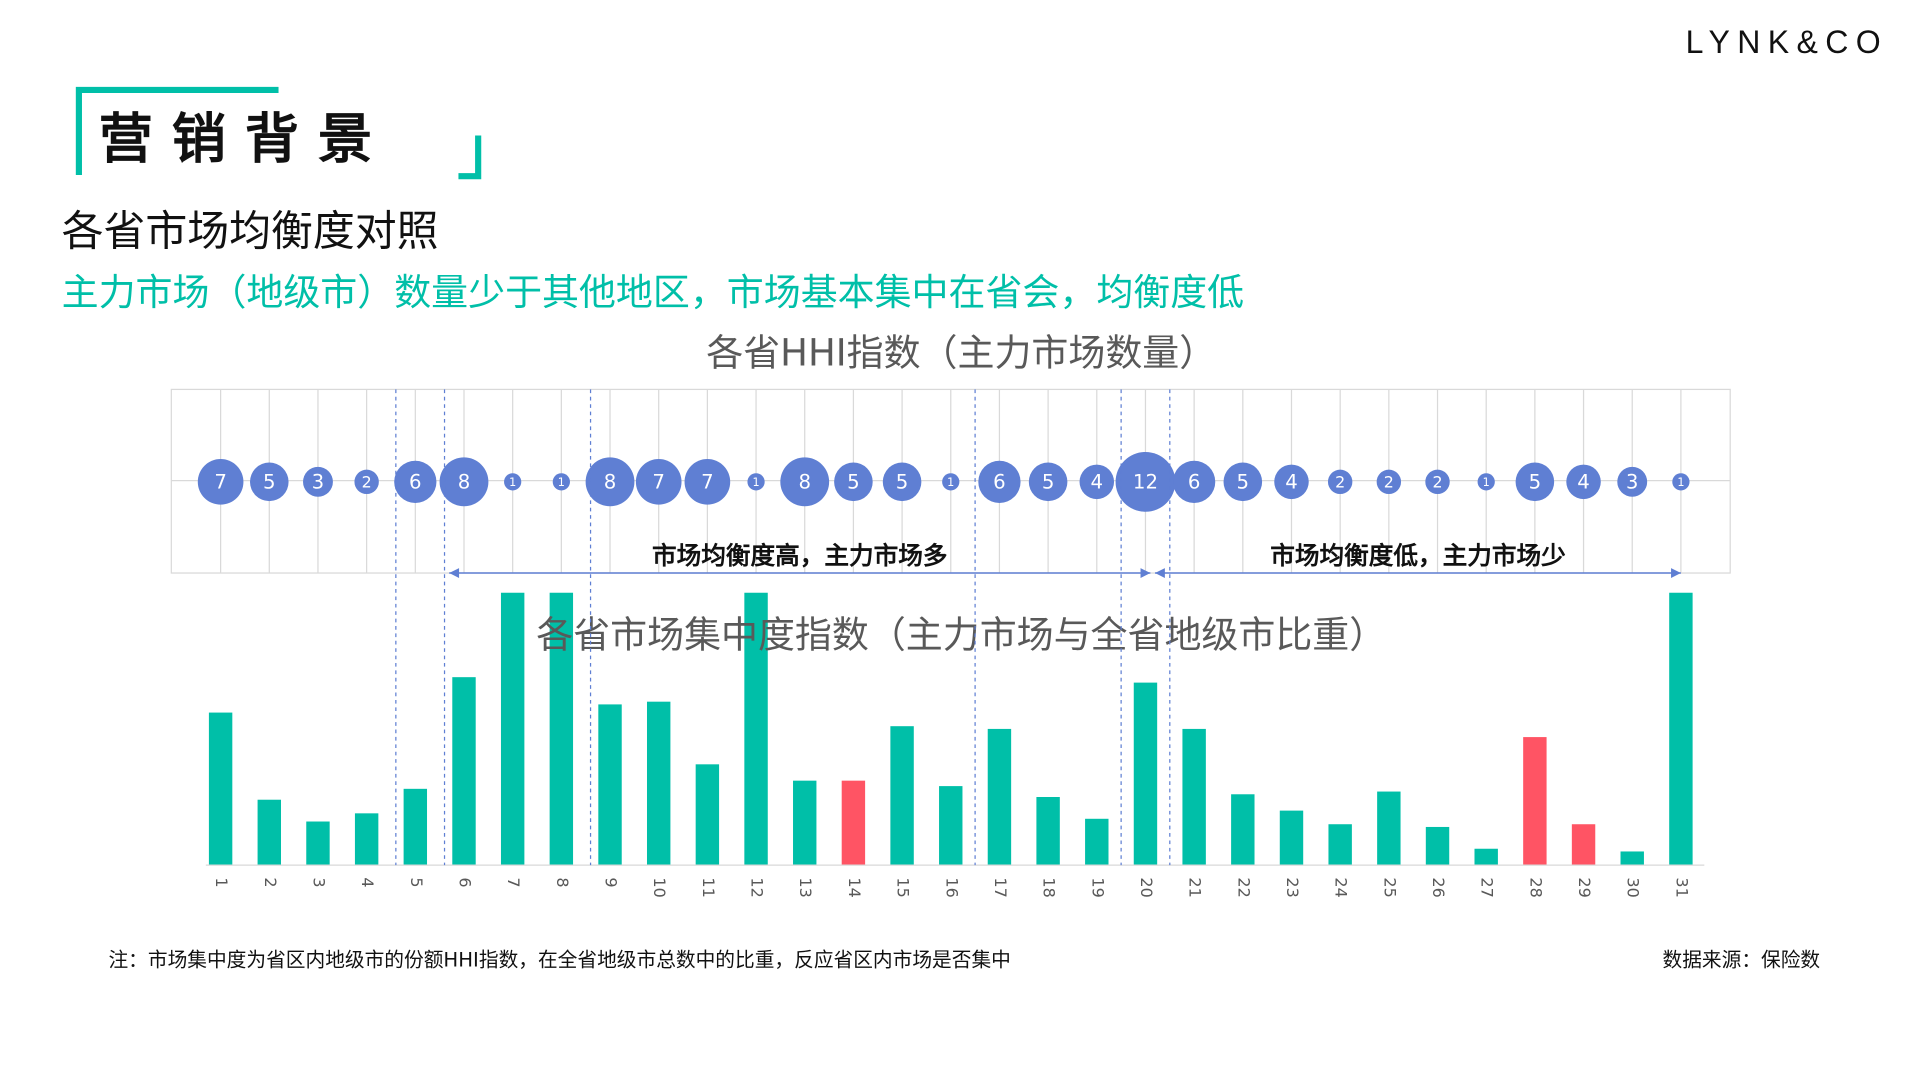  What do you see at coordinates (951, 887) in the screenshot?
I see `x-tick-label: 16` at bounding box center [951, 887].